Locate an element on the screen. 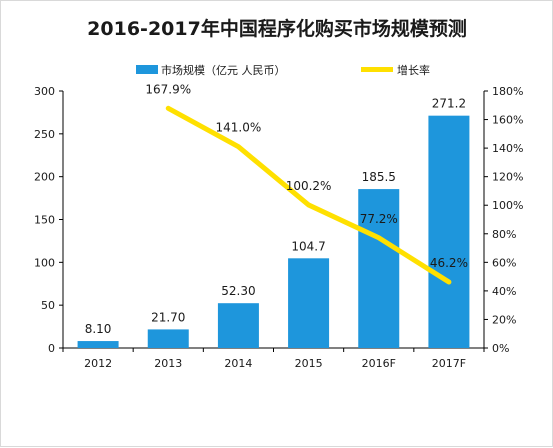 This screenshot has height=448, width=553. bar-data-label: 21.70 is located at coordinates (168, 317).